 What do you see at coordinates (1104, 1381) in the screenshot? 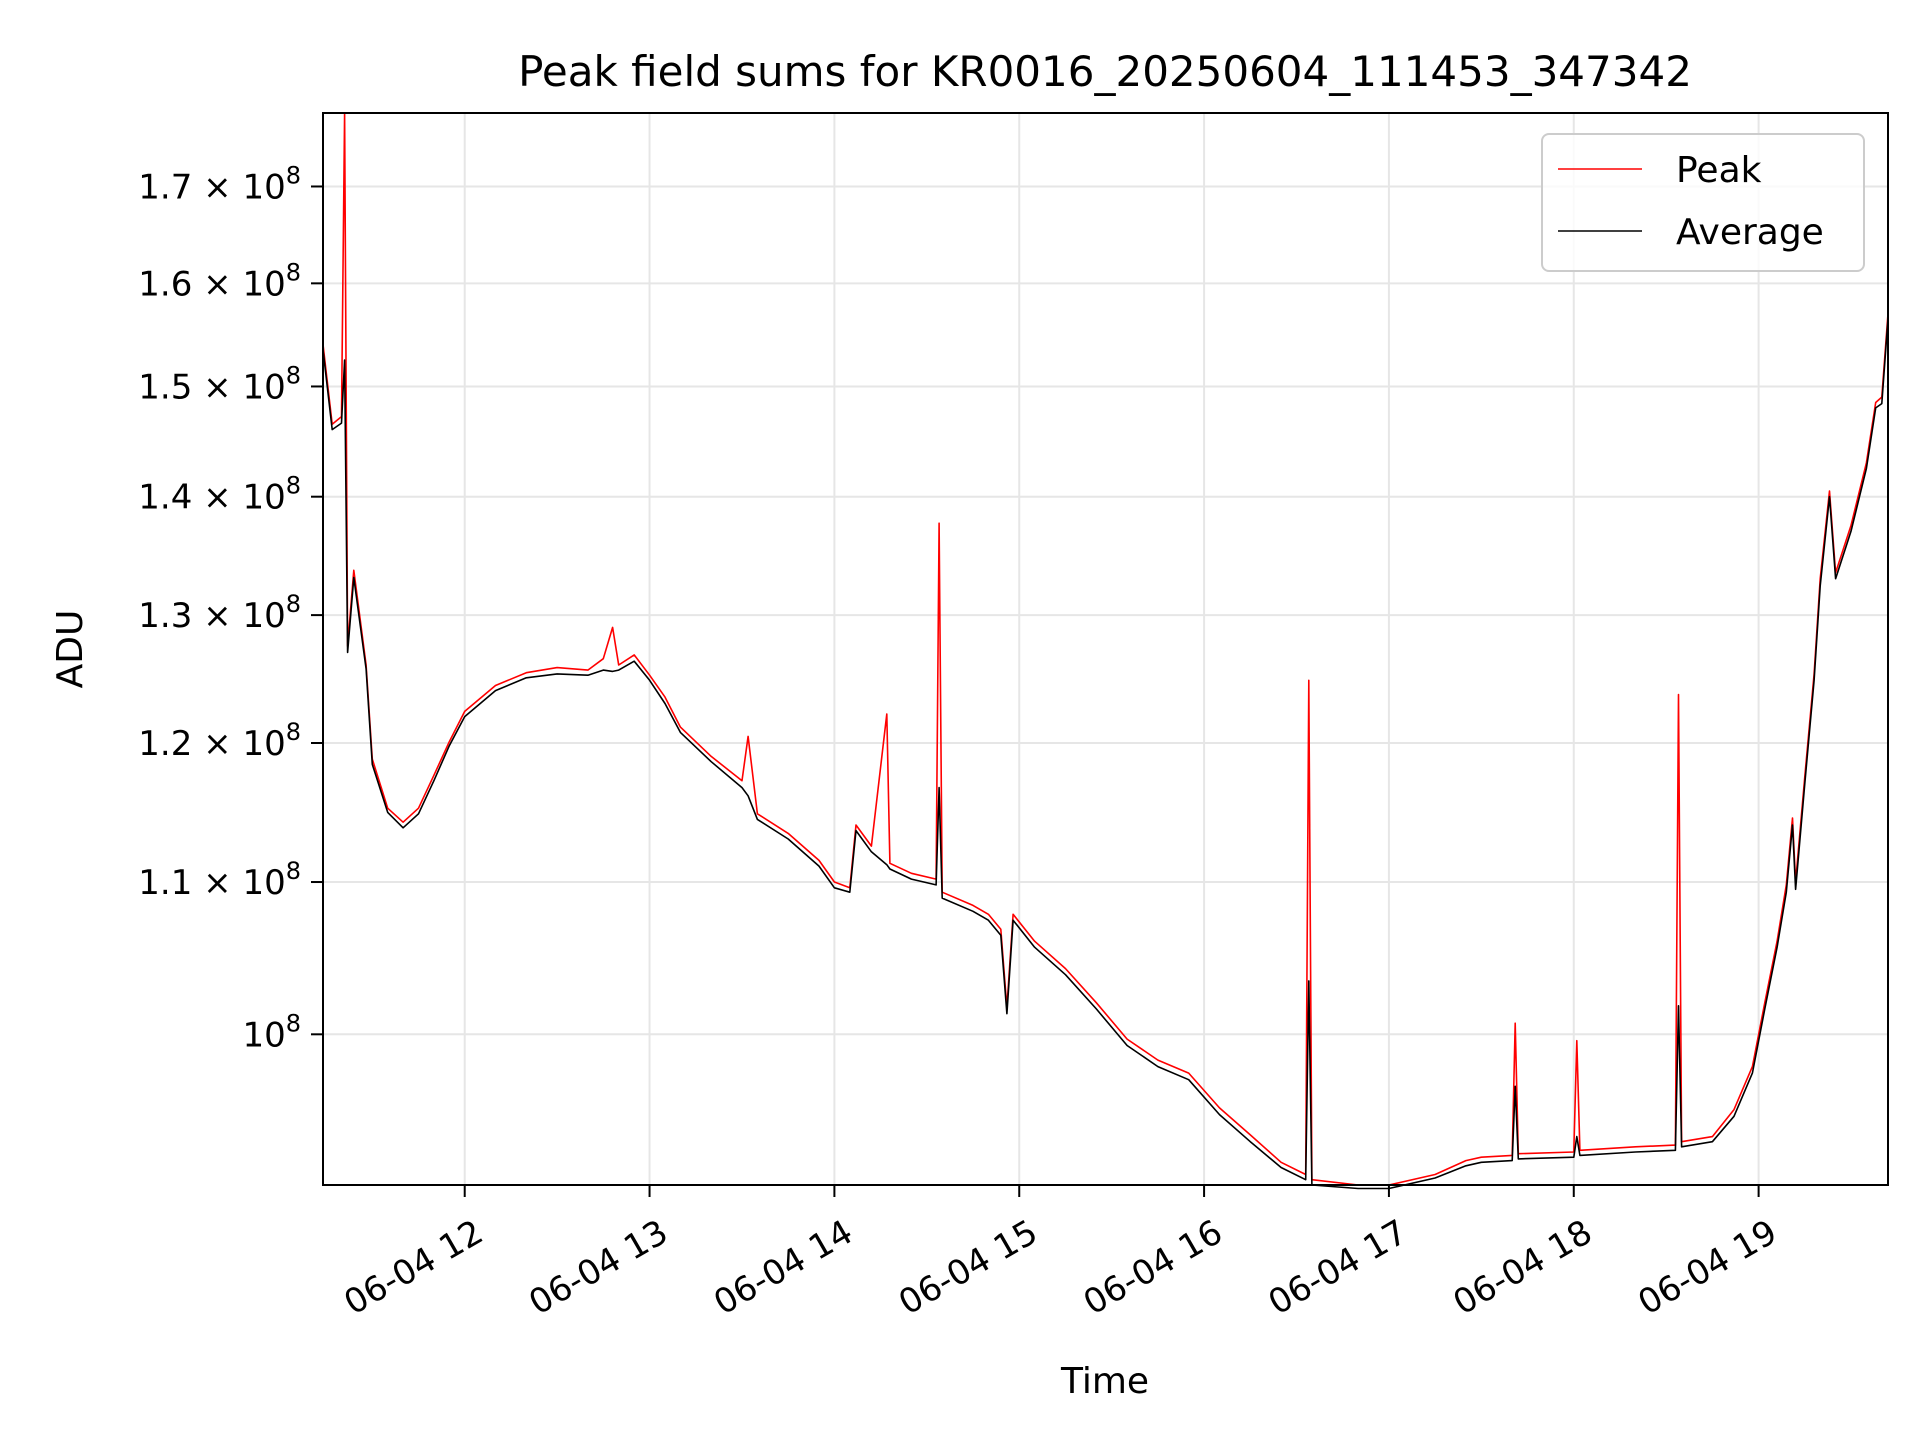
I see `x-axis-label: Time` at bounding box center [1104, 1381].